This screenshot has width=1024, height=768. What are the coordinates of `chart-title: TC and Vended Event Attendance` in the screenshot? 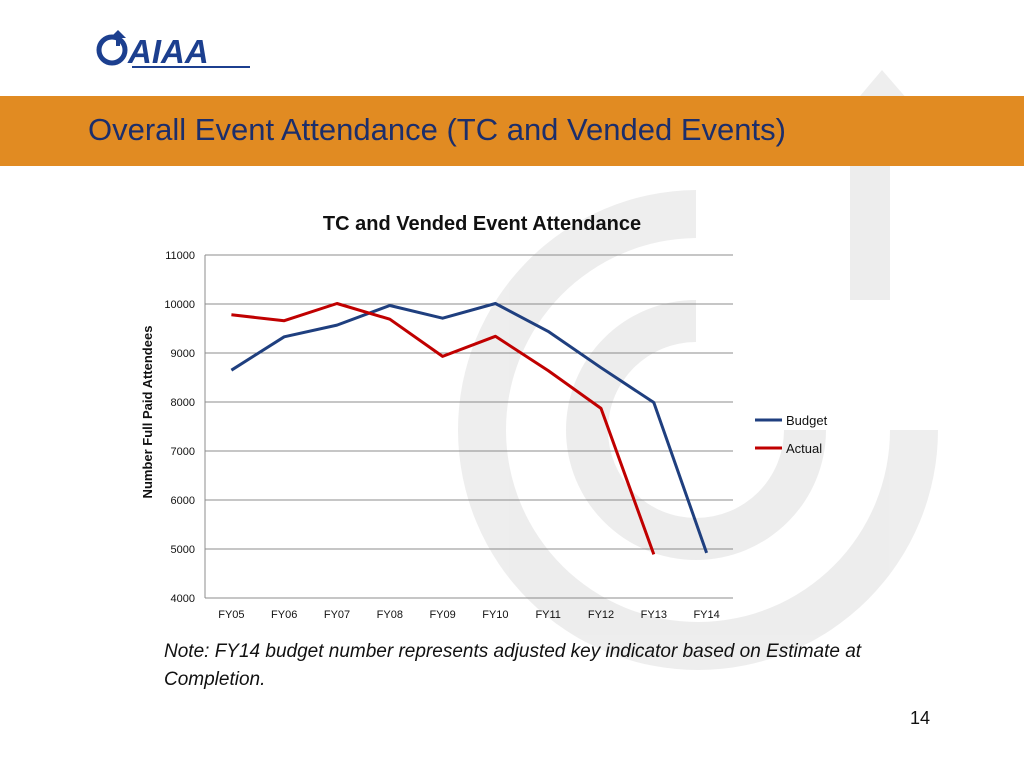 It's located at (482, 224).